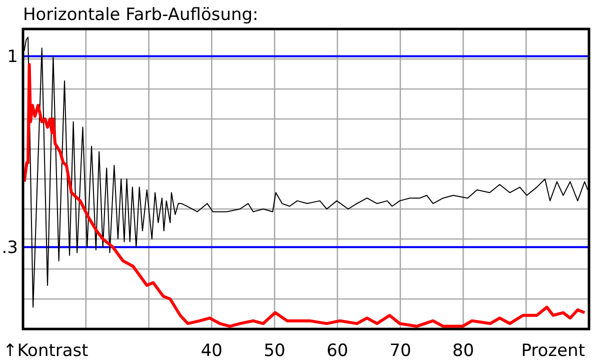  Describe the element at coordinates (337, 351) in the screenshot. I see `x-tick-label: 60` at that location.